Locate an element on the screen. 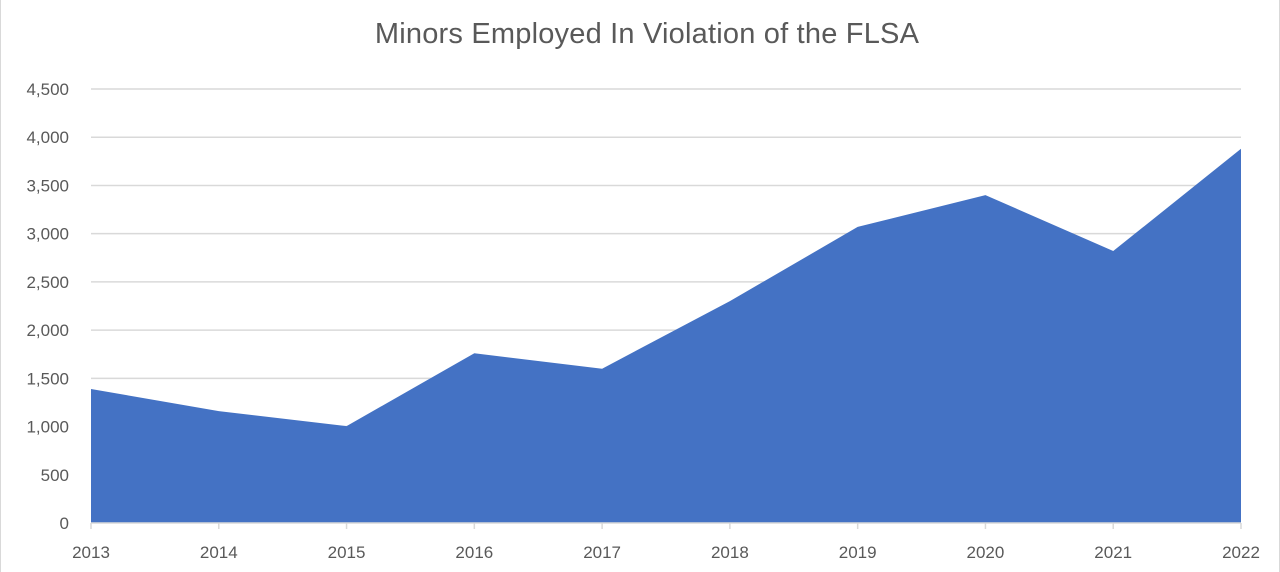 The width and height of the screenshot is (1280, 572). x-tick-label: 2014 is located at coordinates (219, 552).